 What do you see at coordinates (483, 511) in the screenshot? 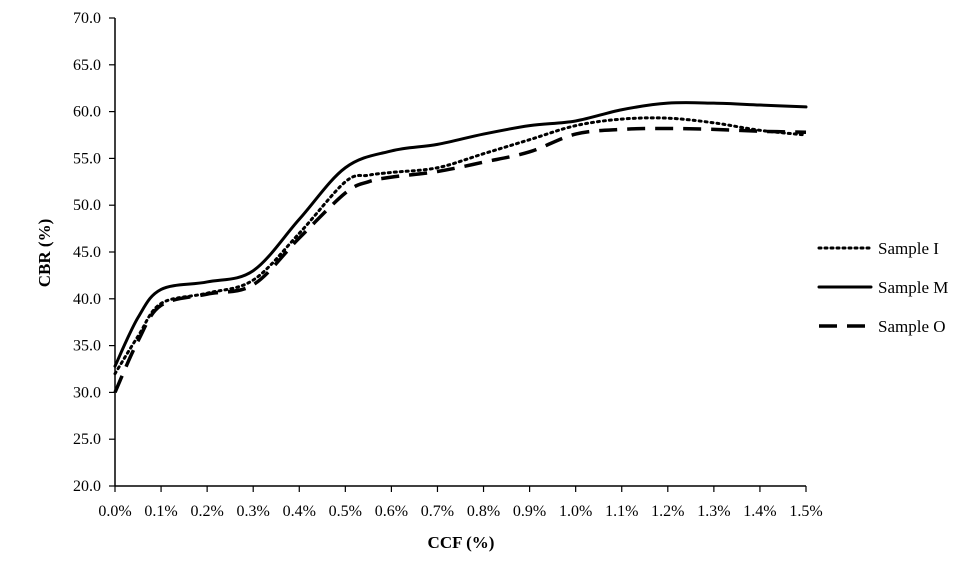
I see `x-tick-label: 0.8%` at bounding box center [483, 511].